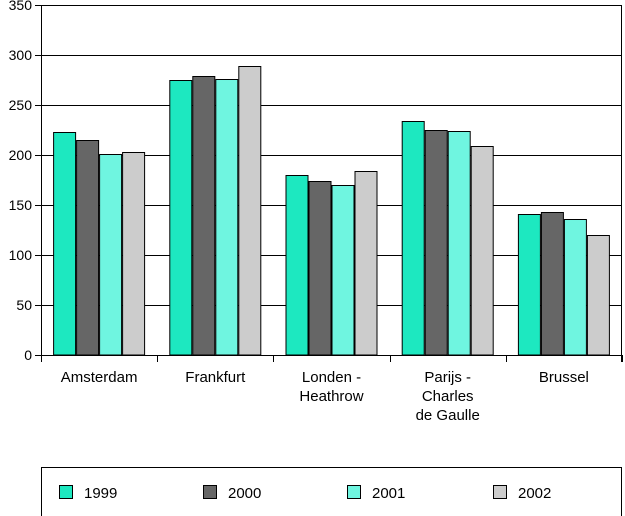 This screenshot has height=516, width=625. I want to click on legend-frame, so click(331, 491).